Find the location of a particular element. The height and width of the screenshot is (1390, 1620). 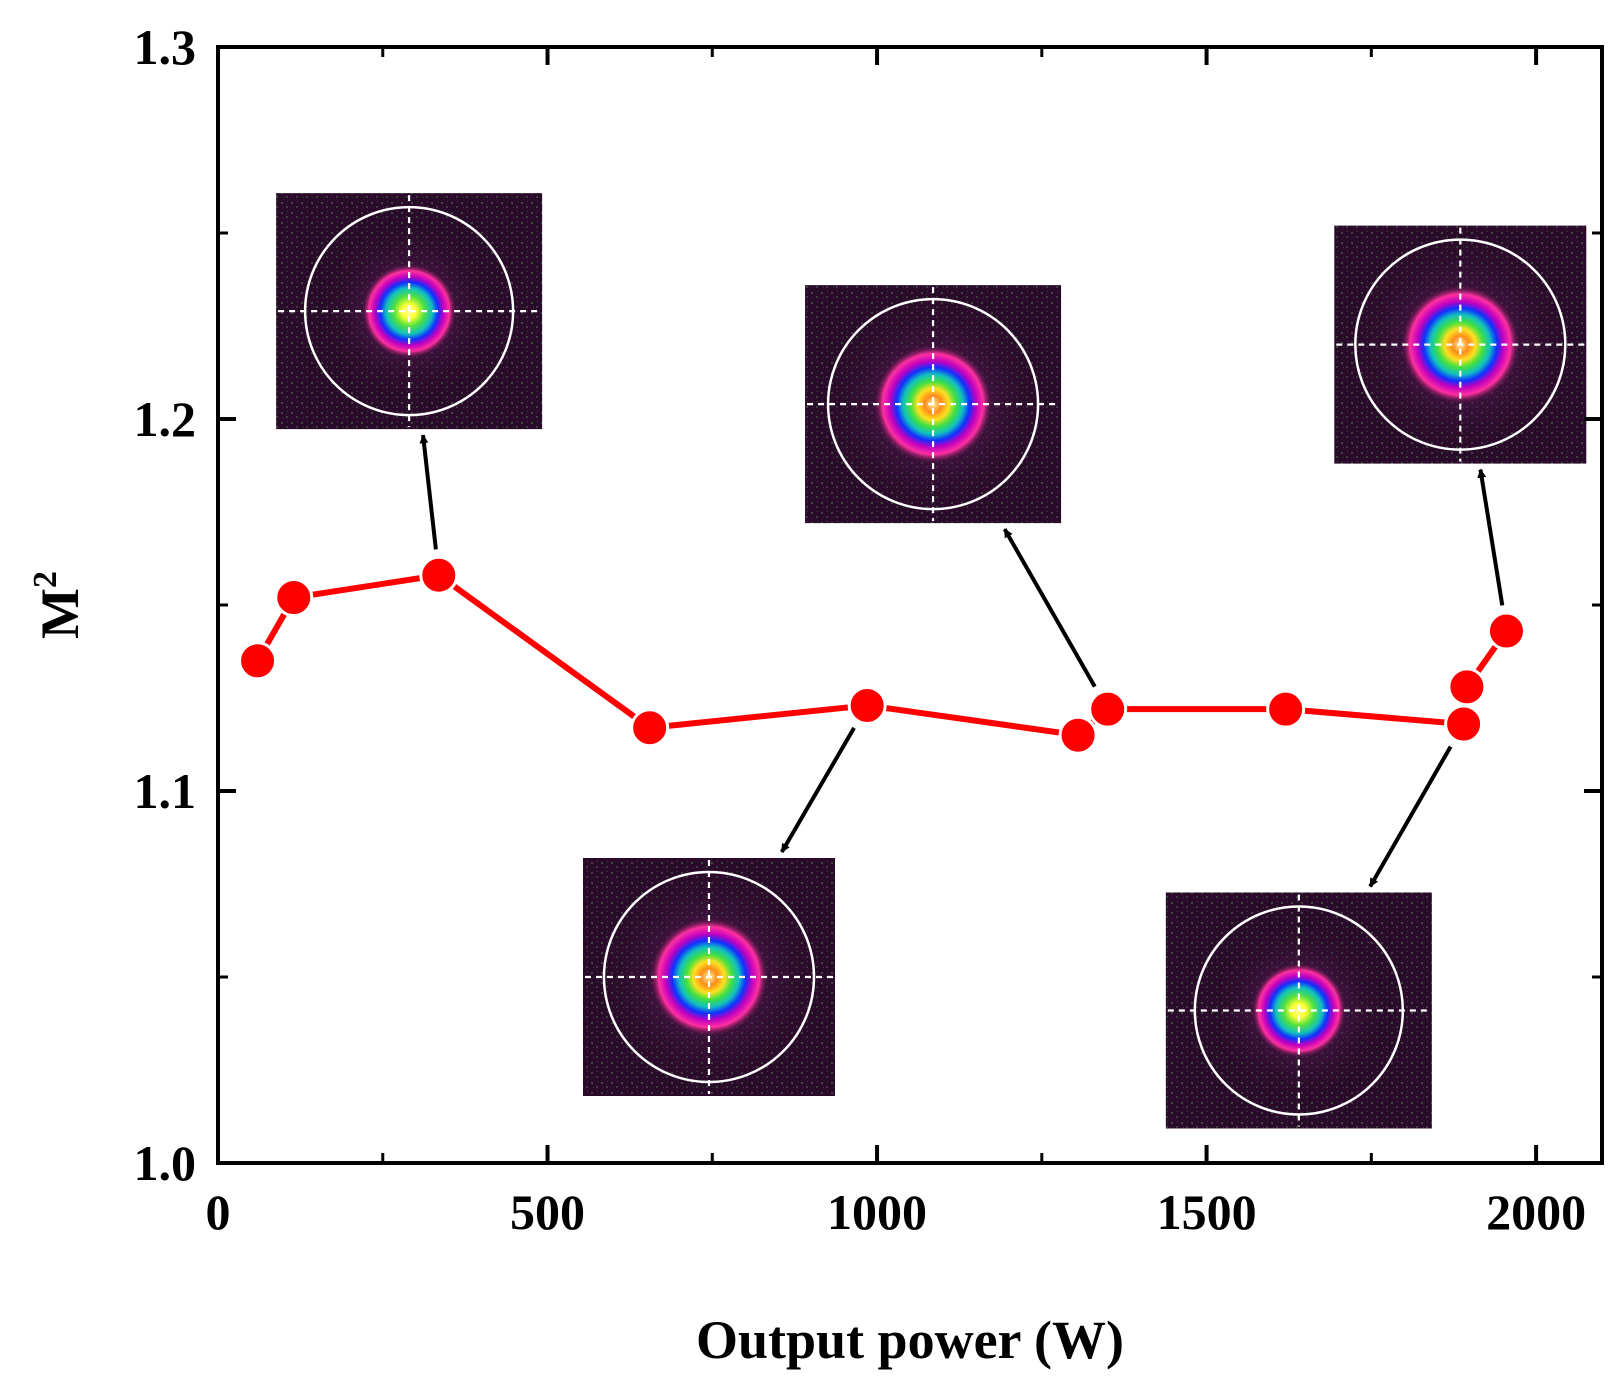

x-tick-label: 1000 is located at coordinates (877, 1212).